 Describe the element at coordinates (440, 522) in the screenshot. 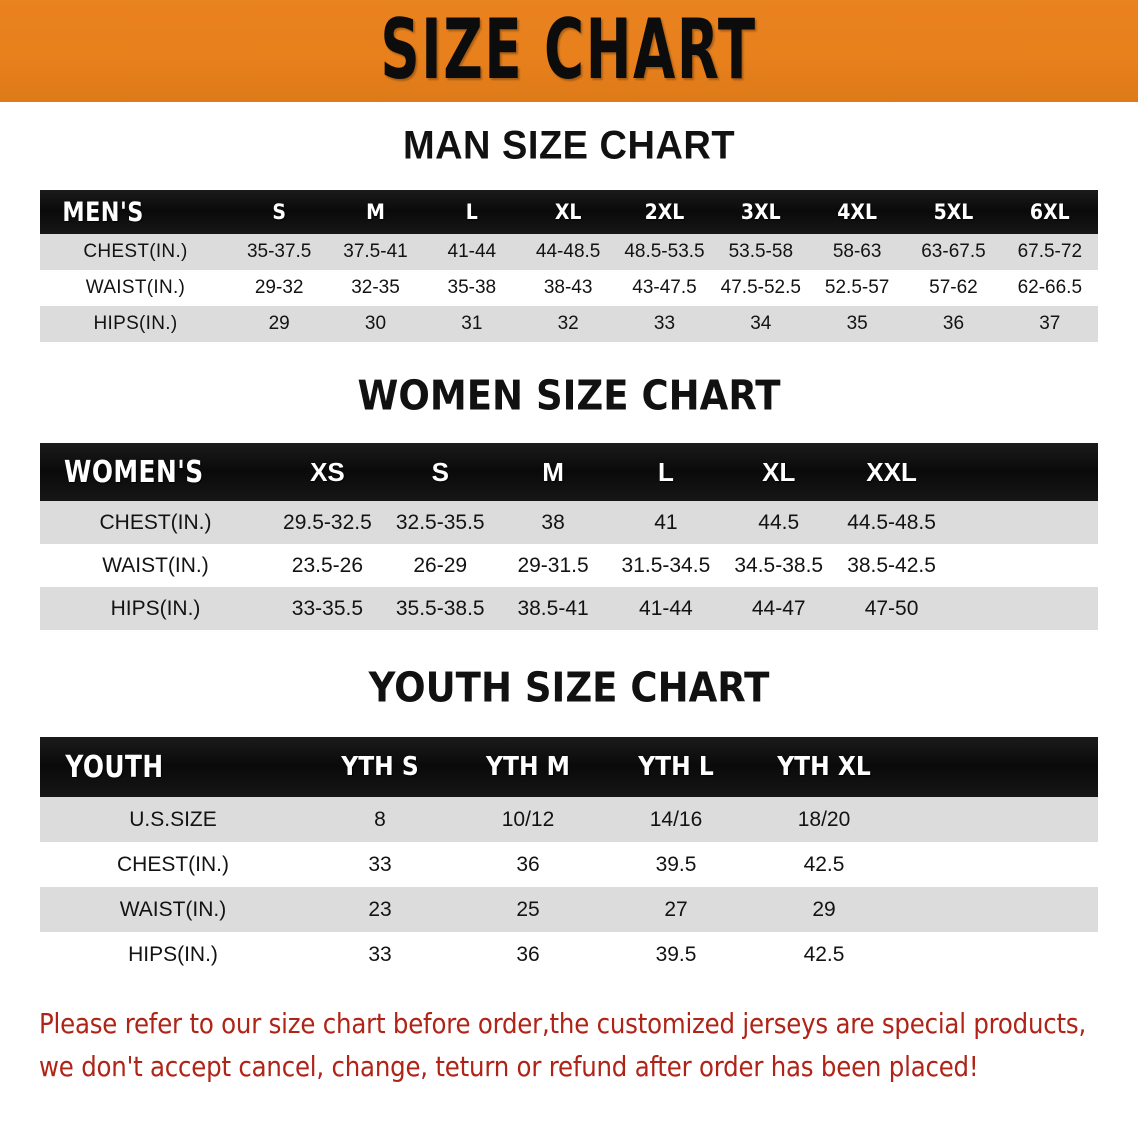

I see `table-cell: 32.5-35.5` at that location.